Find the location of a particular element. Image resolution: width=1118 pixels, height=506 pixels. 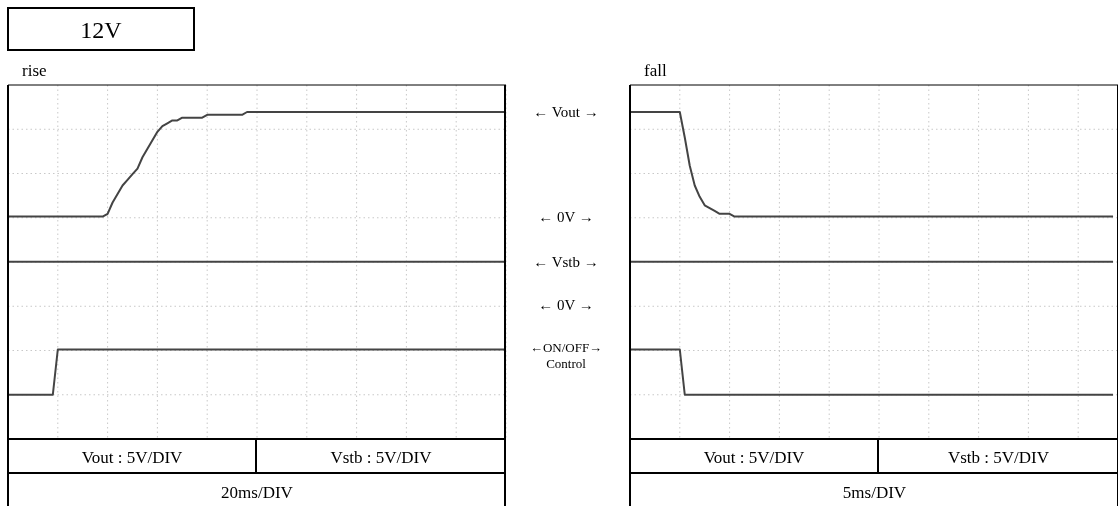

text: ← Vout → is located at coordinates (566, 112).